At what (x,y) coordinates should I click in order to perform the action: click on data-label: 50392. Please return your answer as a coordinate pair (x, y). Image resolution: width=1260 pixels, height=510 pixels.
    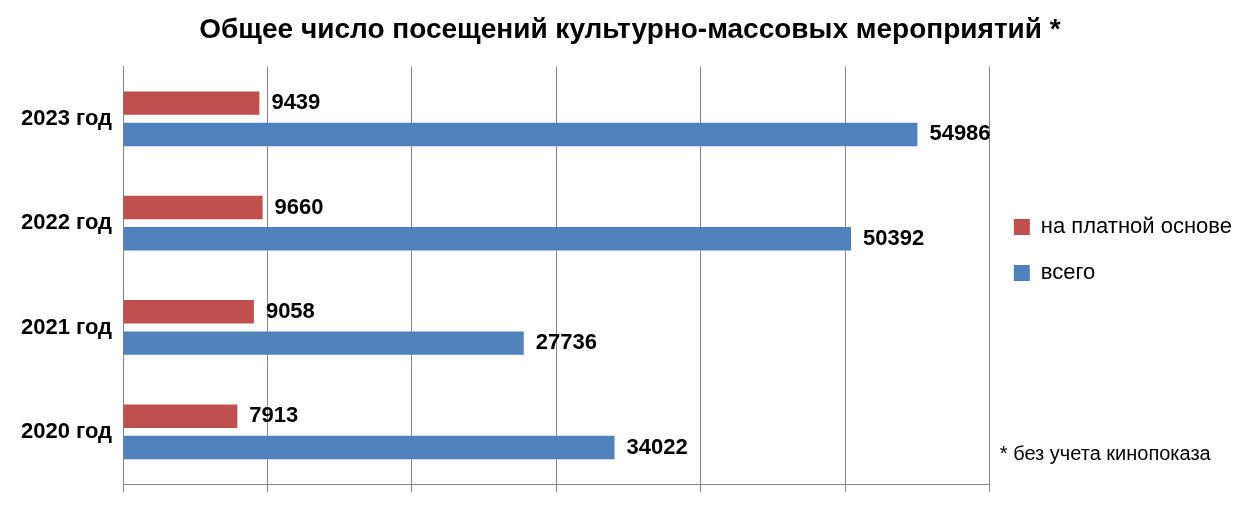
    Looking at the image, I should click on (894, 237).